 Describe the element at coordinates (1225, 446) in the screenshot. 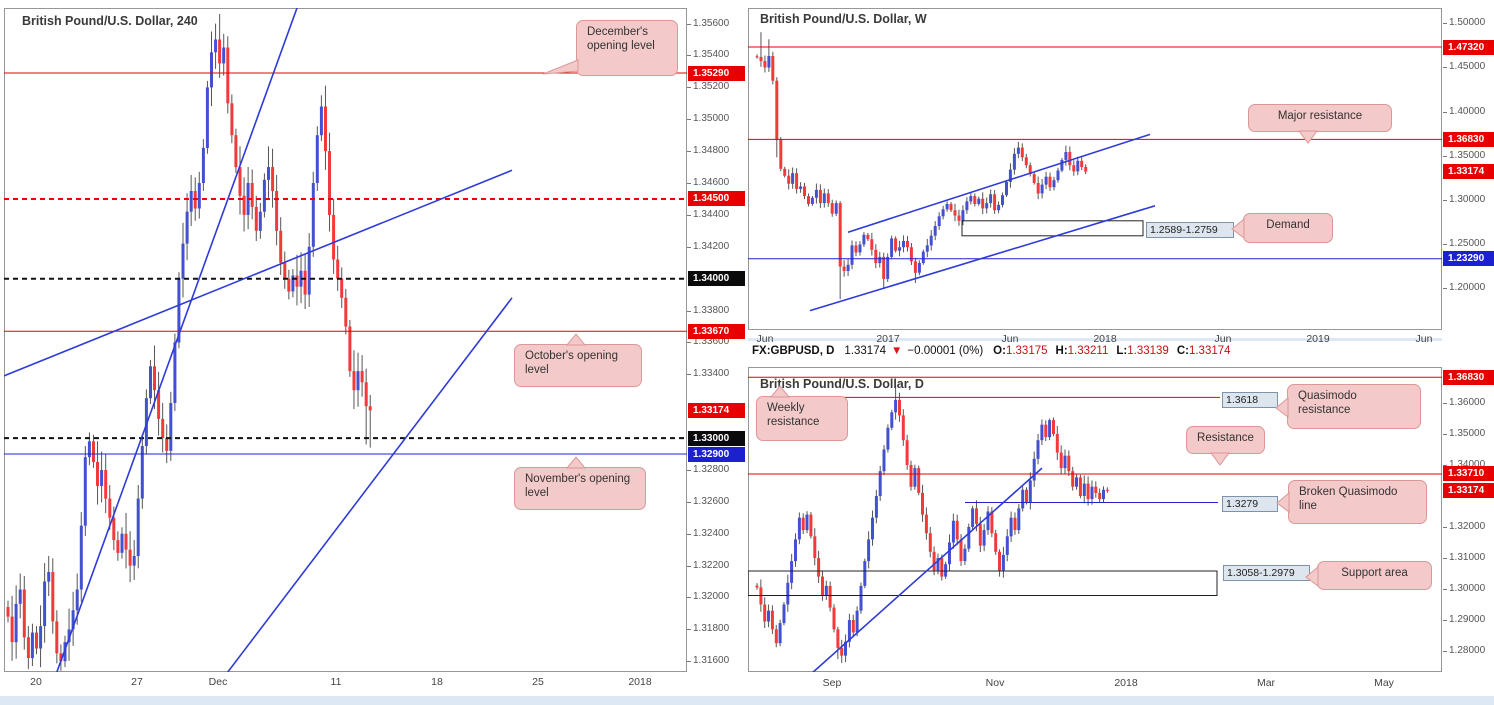

I see `callout-annotation: Resistance` at that location.